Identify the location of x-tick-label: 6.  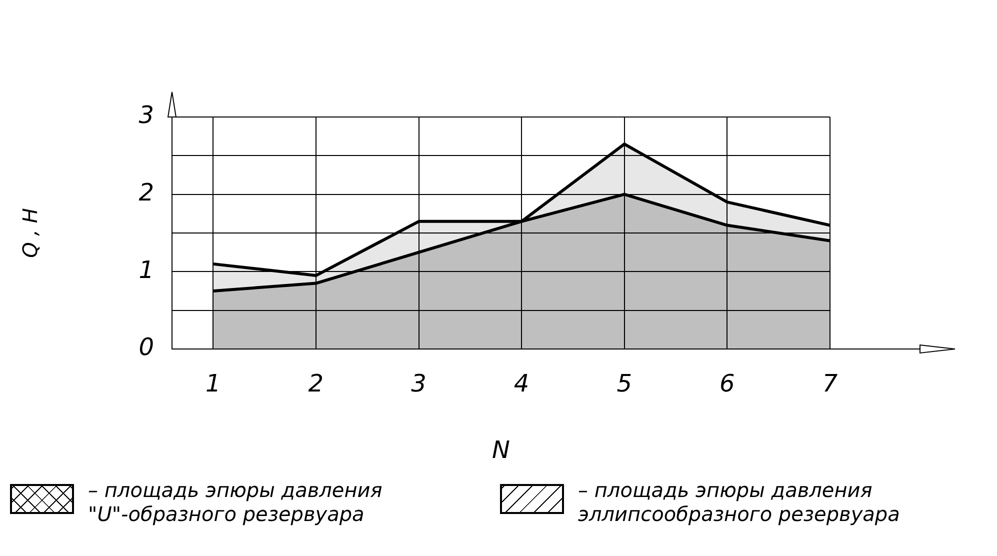
(727, 384).